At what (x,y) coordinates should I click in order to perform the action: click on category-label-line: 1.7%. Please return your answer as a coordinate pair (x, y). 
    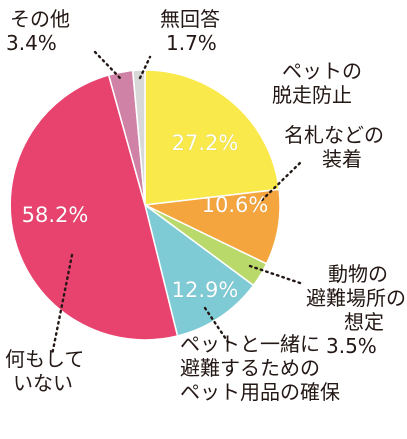
    Looking at the image, I should click on (191, 43).